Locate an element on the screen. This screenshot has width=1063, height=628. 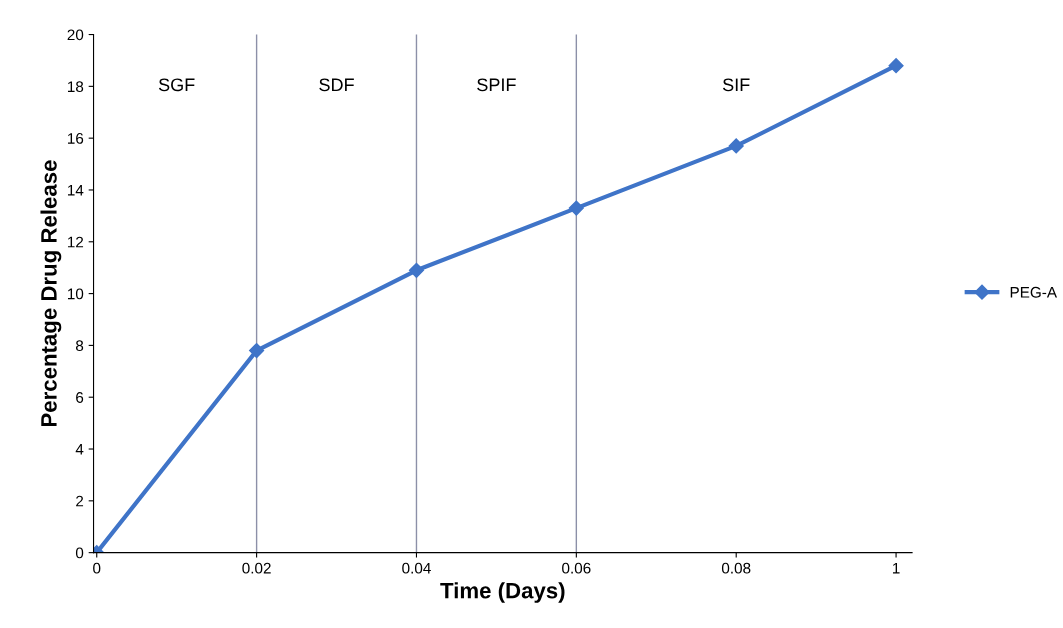
y-axis-title: Percentage Drug Release is located at coordinates (51, 293).